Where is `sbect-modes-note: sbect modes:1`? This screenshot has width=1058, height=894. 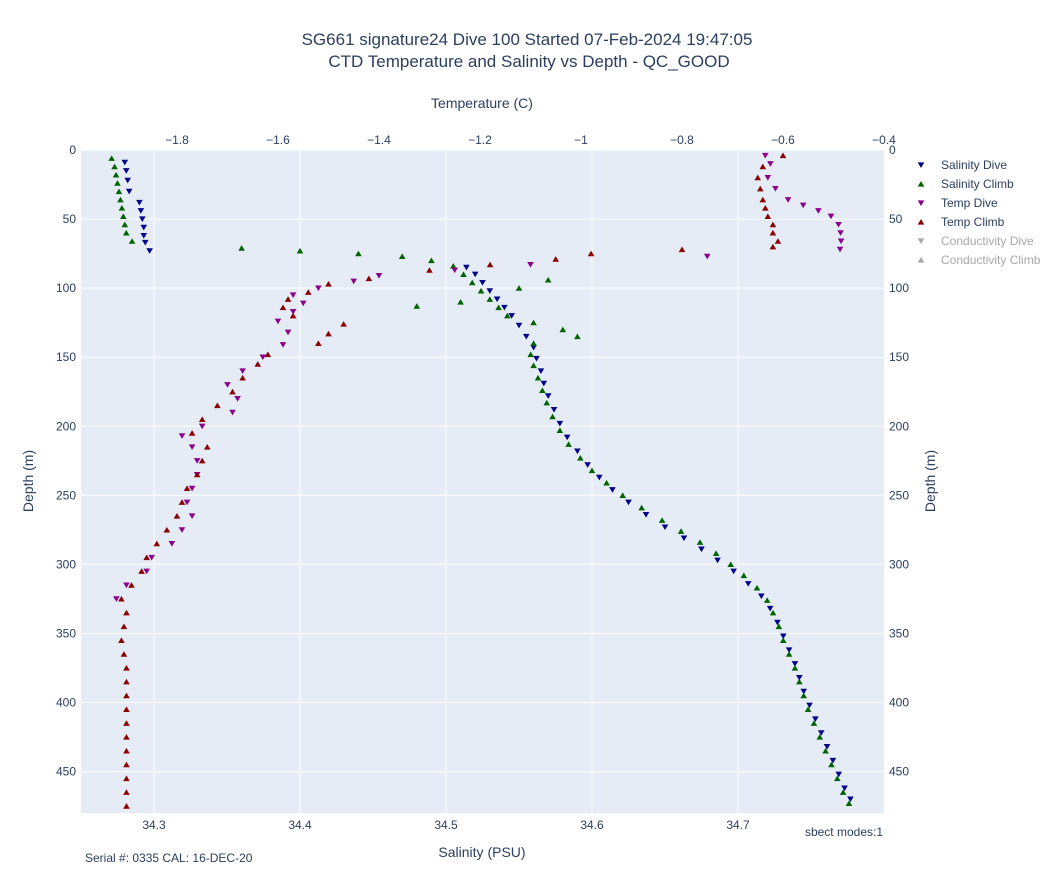 sbect-modes-note: sbect modes:1 is located at coordinates (844, 832).